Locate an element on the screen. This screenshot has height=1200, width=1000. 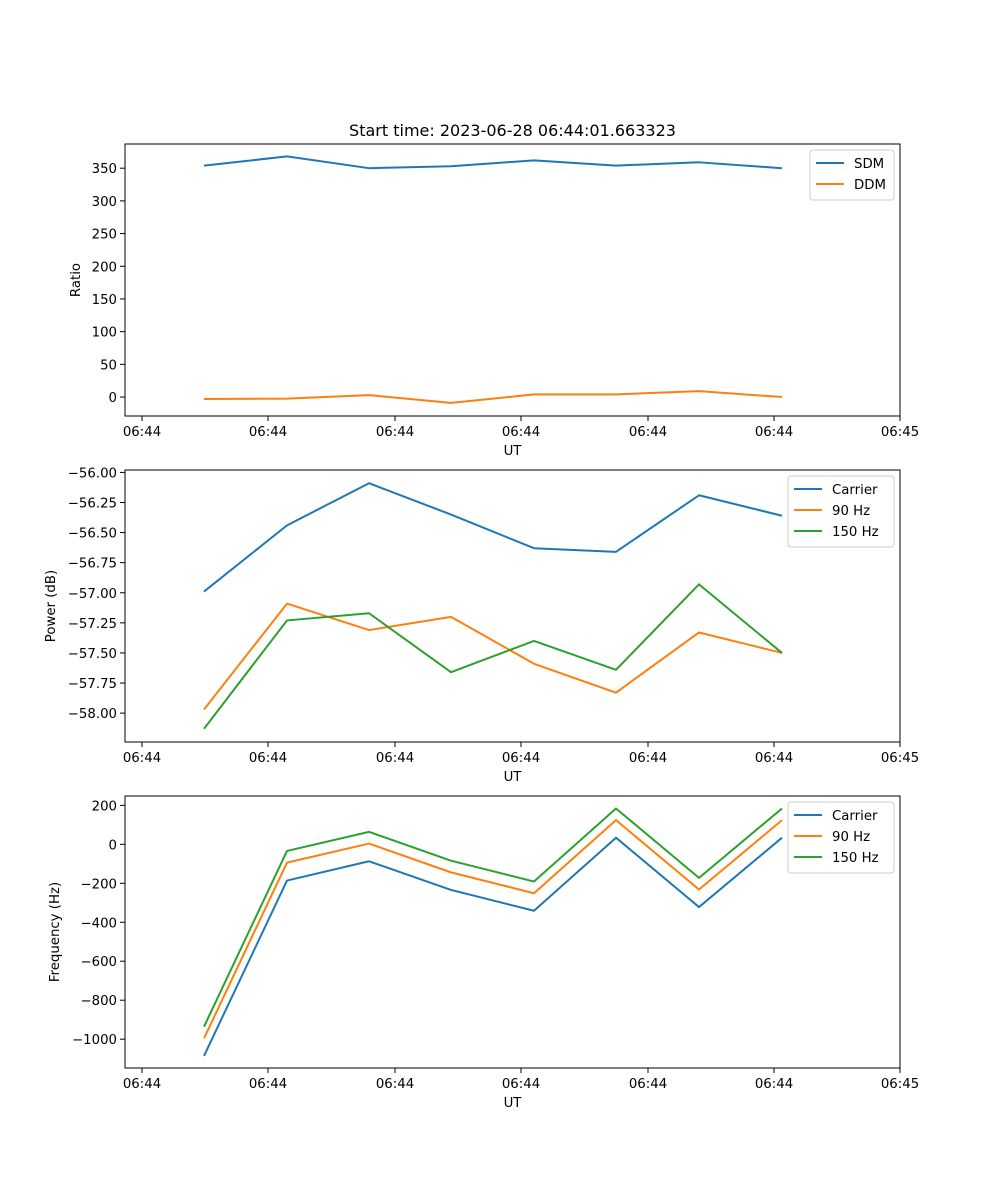
y-tick-label: −800 is located at coordinates (98, 1001).